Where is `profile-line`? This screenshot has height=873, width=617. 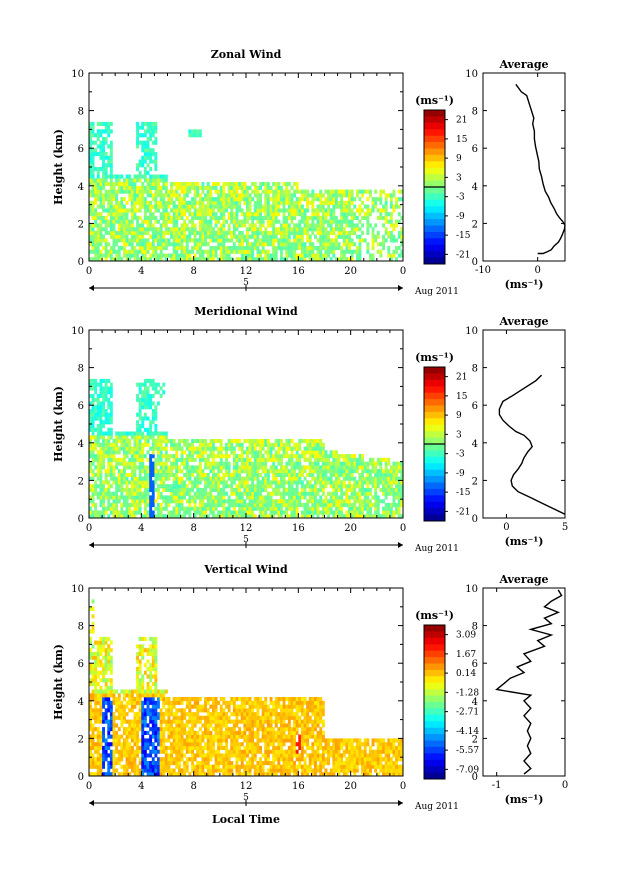
profile-line is located at coordinates (532, 444).